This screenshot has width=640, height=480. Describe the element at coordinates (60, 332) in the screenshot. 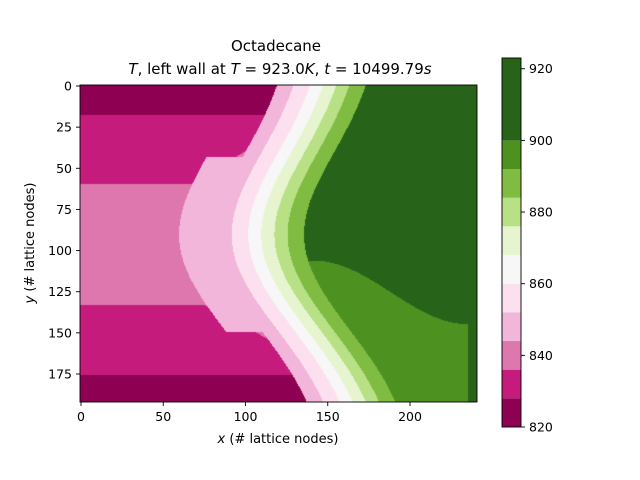

I see `y-tick-label: 150` at that location.